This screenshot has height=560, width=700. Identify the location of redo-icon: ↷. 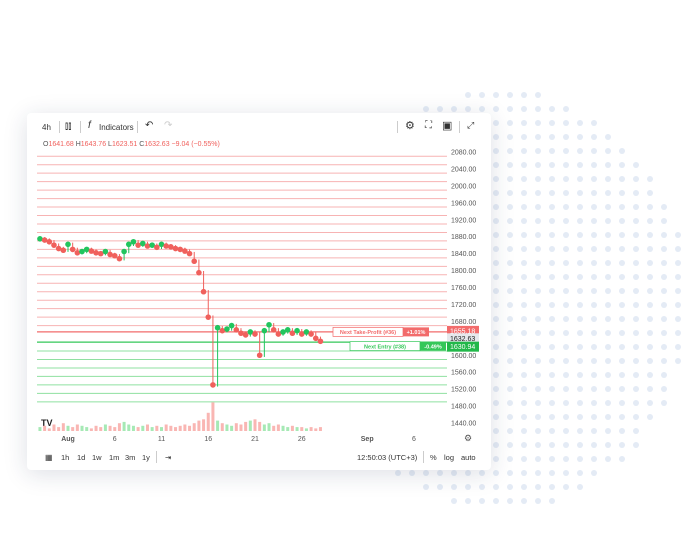
(168, 125).